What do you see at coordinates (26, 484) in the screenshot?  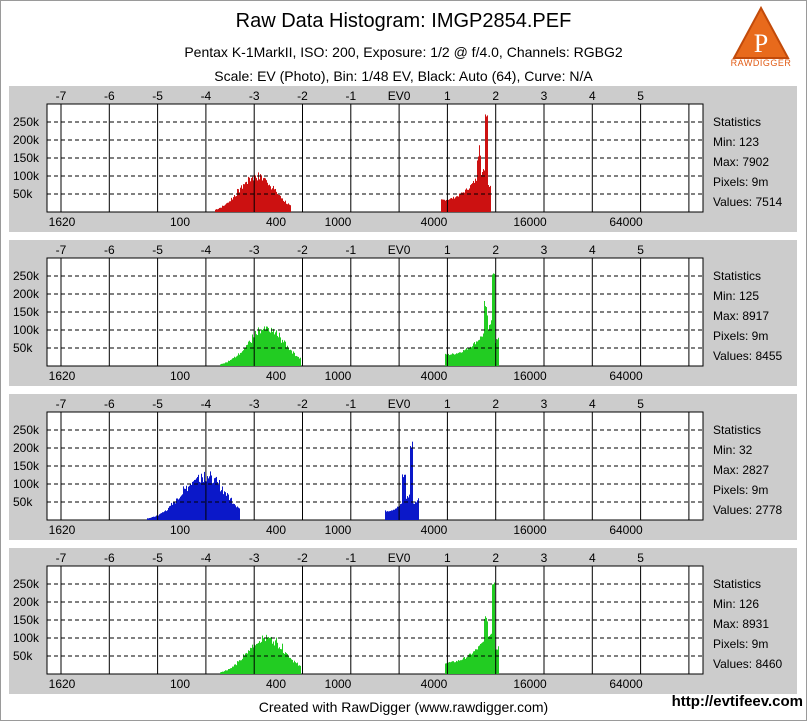 I see `y-tick-label: 100k` at bounding box center [26, 484].